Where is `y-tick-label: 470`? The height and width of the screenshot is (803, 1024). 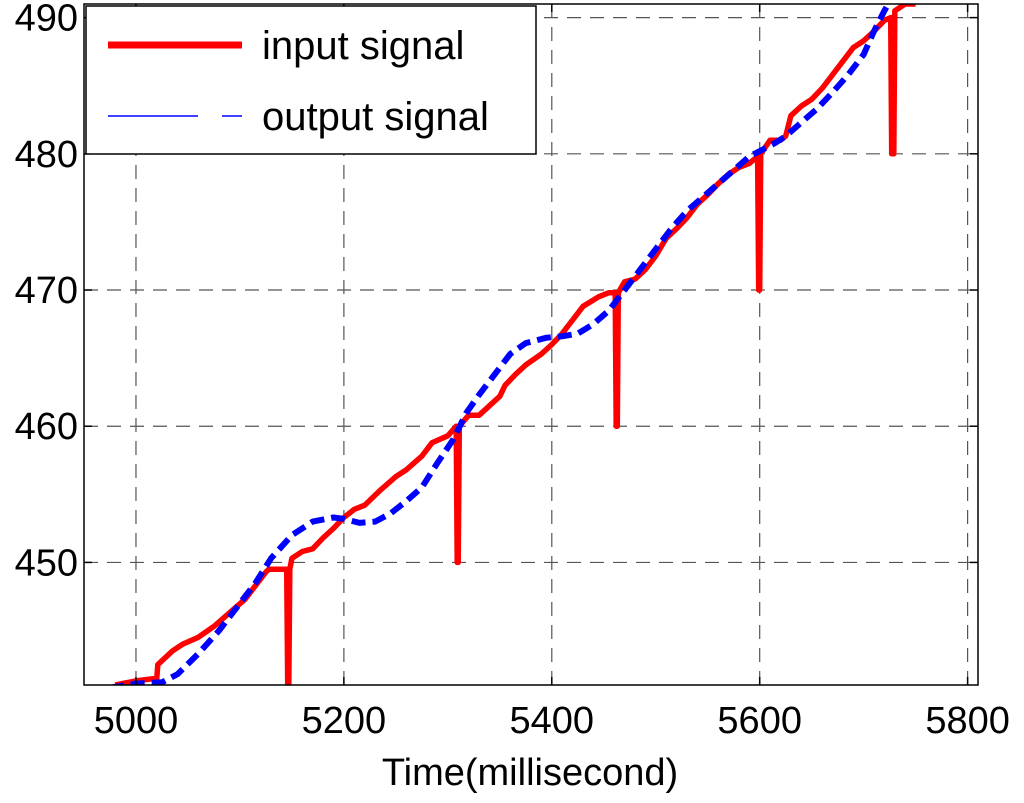
y-tick-label: 470 is located at coordinates (46, 291).